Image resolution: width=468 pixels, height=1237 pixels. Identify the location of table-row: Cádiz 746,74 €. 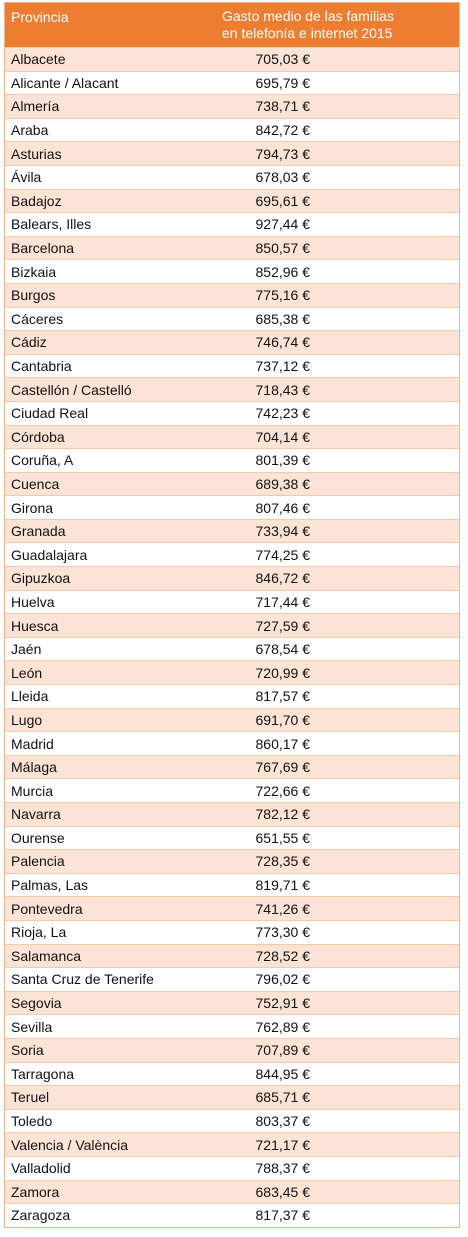
(232, 342).